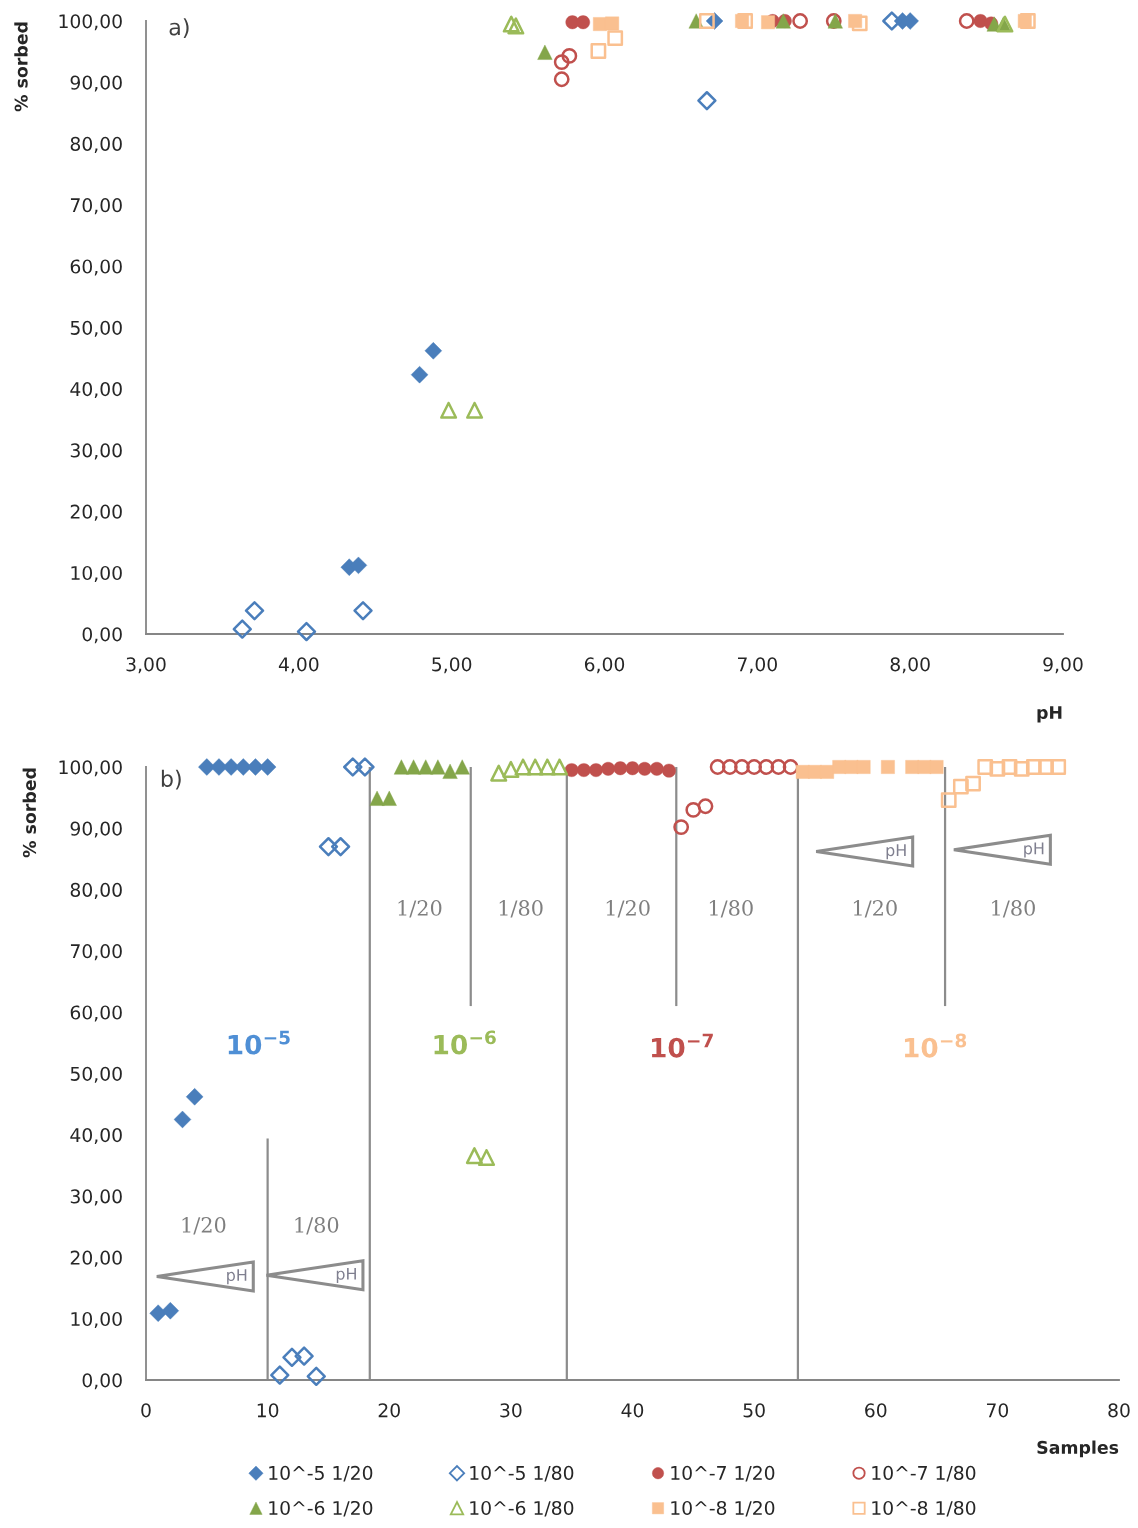 Image resolution: width=1138 pixels, height=1528 pixels. Describe the element at coordinates (682, 1045) in the screenshot. I see `annotation: 10$^{−7}$` at that location.